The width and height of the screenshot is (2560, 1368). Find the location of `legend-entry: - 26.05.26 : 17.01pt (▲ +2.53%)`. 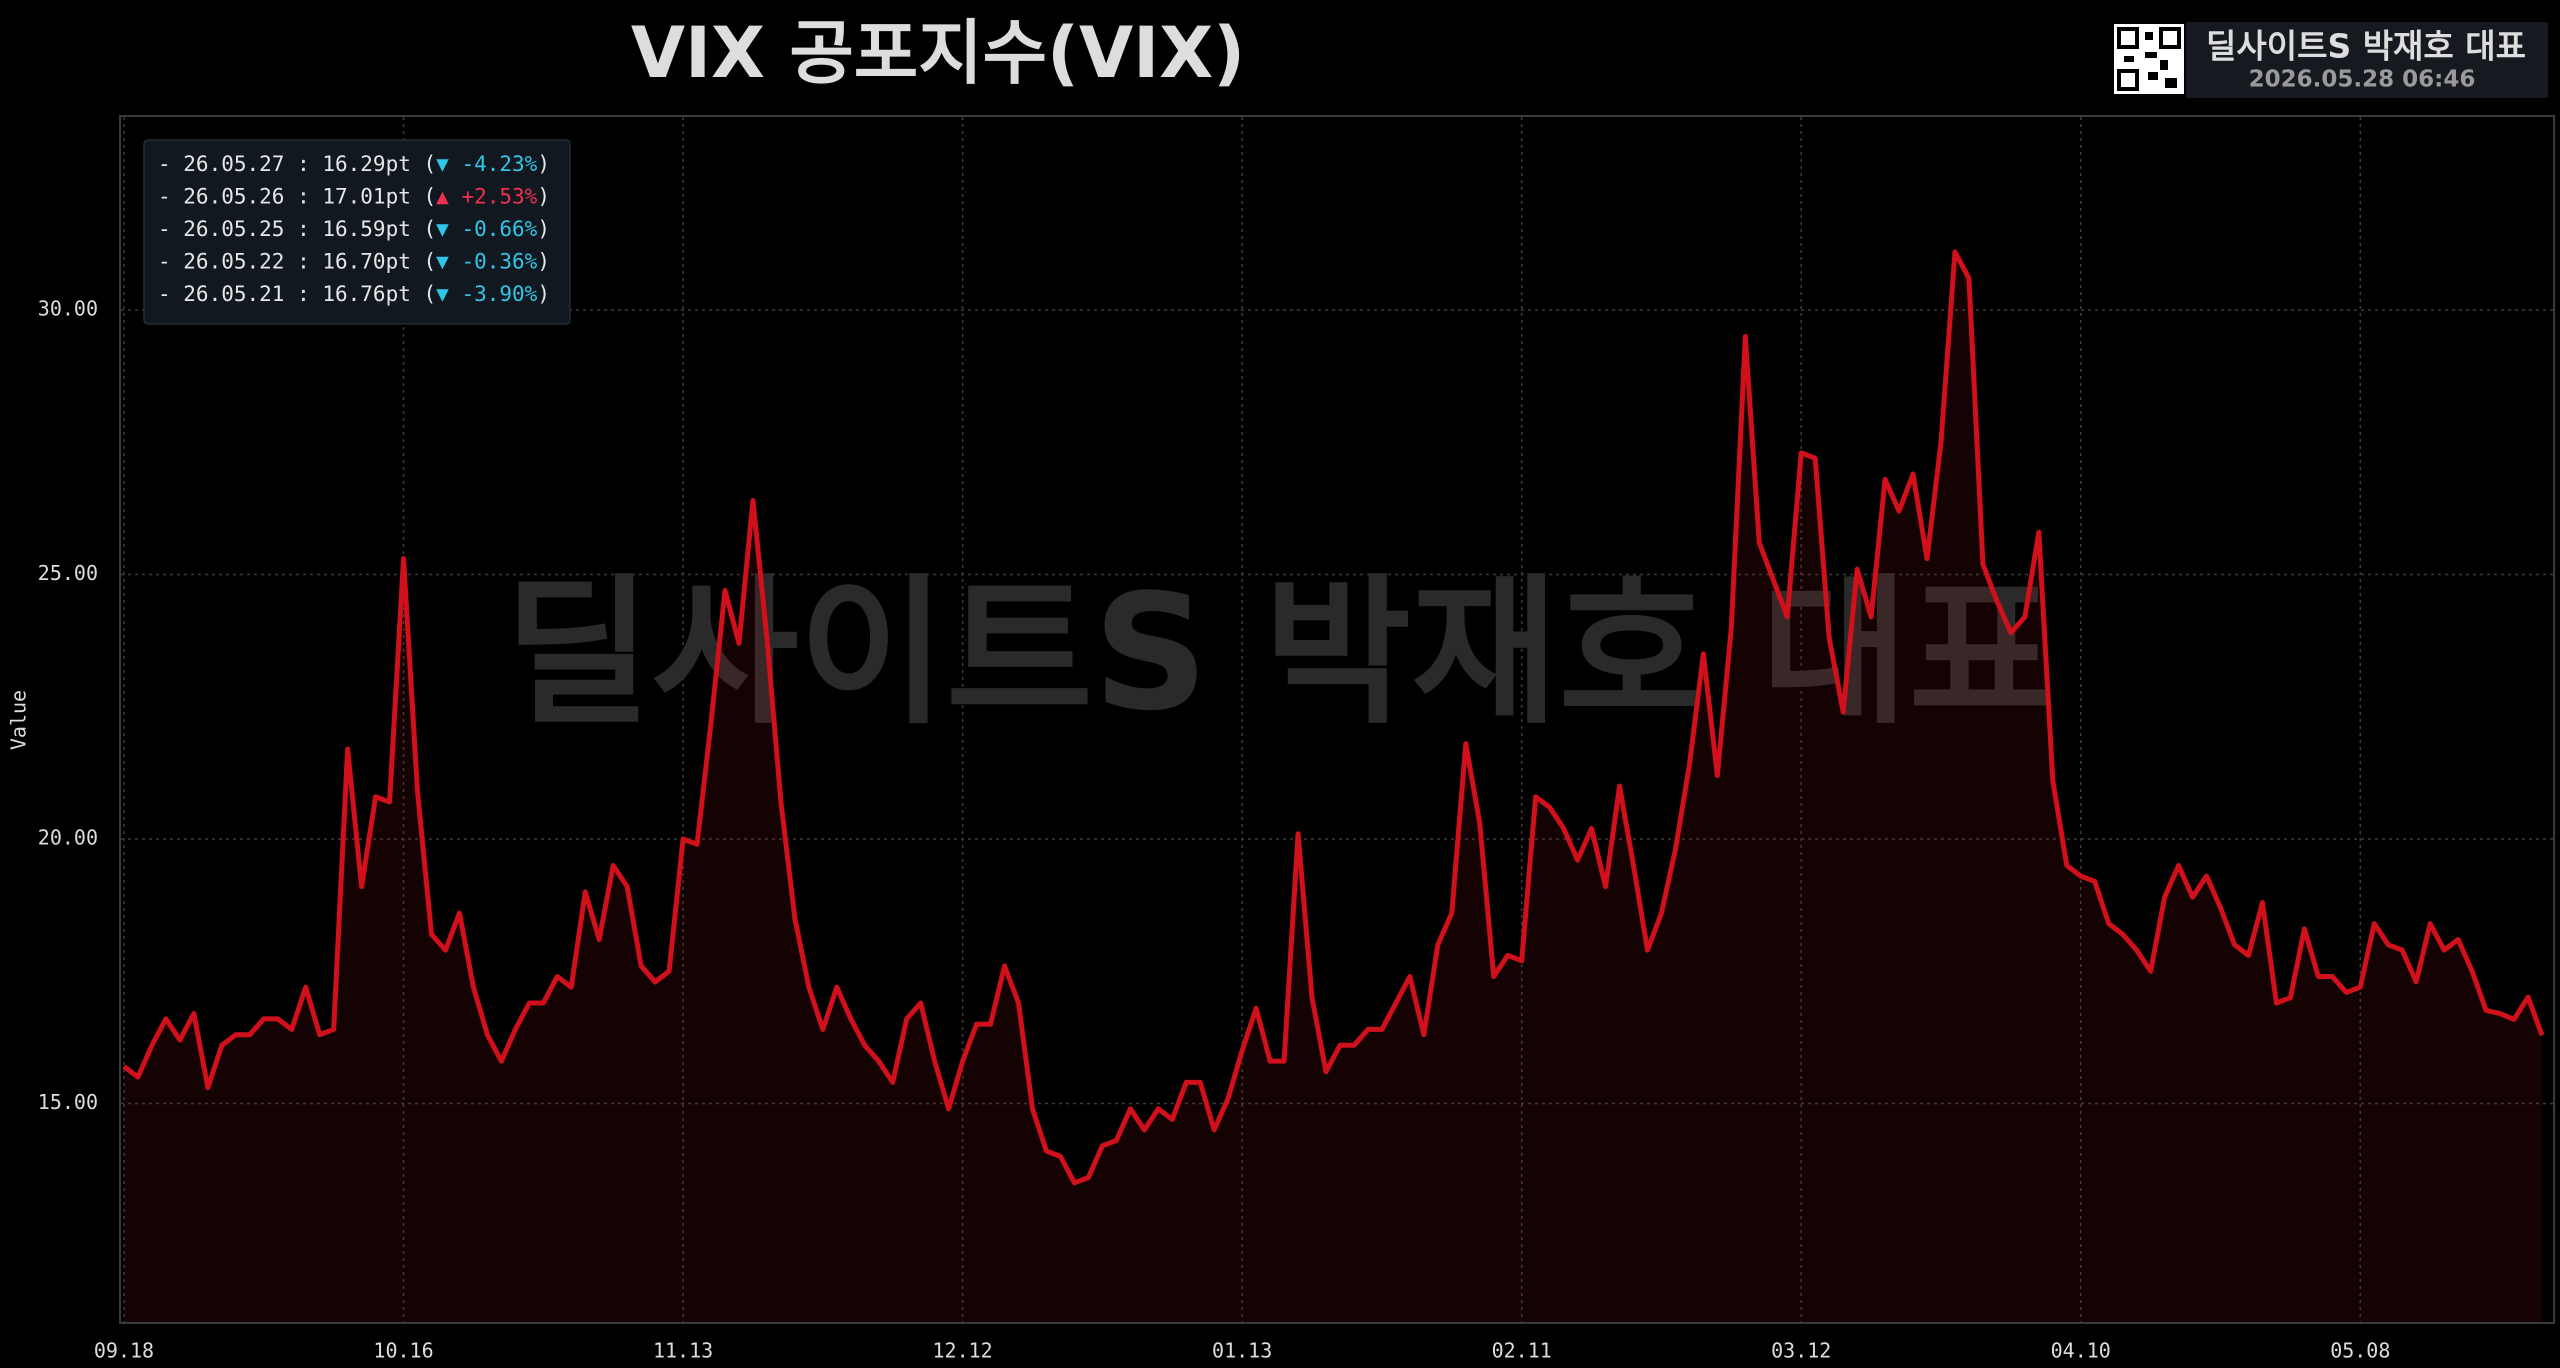

legend-entry: - 26.05.26 : 17.01pt (▲ +2.53%) is located at coordinates (354, 197).